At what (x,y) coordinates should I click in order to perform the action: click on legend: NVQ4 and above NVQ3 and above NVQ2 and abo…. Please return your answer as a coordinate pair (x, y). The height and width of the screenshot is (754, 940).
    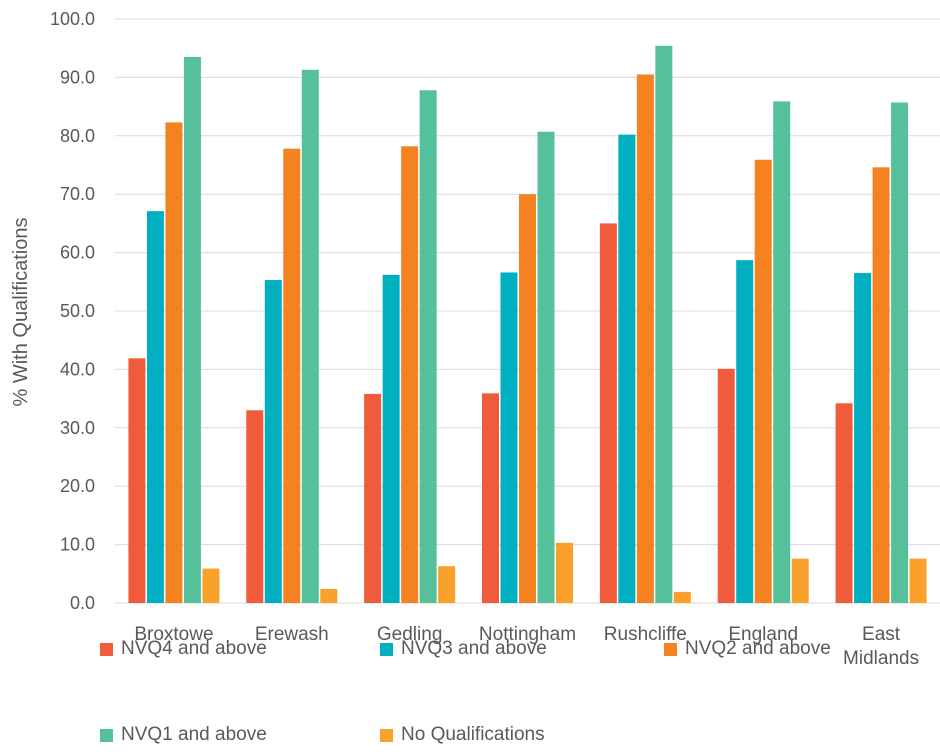
    Looking at the image, I should click on (510, 689).